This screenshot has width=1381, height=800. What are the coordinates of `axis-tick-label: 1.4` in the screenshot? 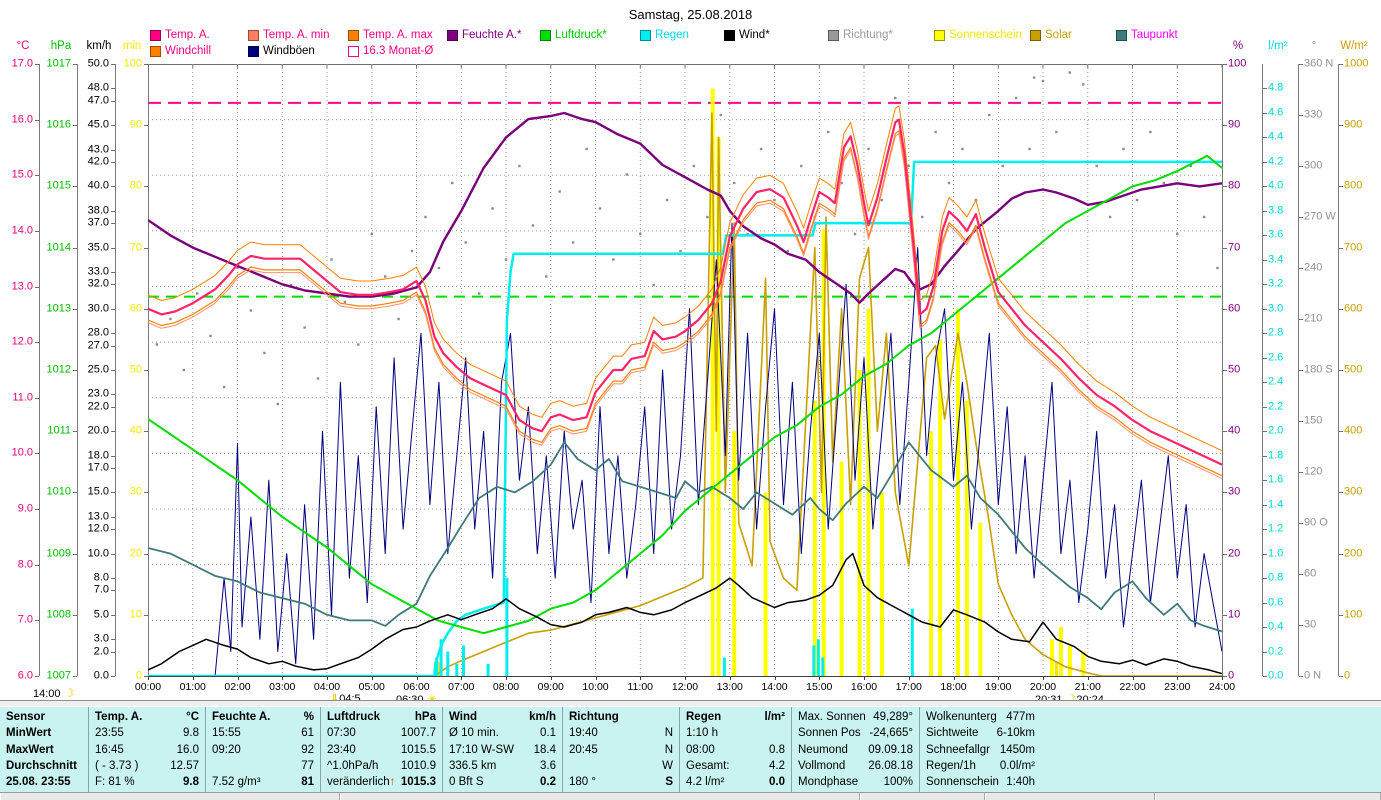 It's located at (1276, 504).